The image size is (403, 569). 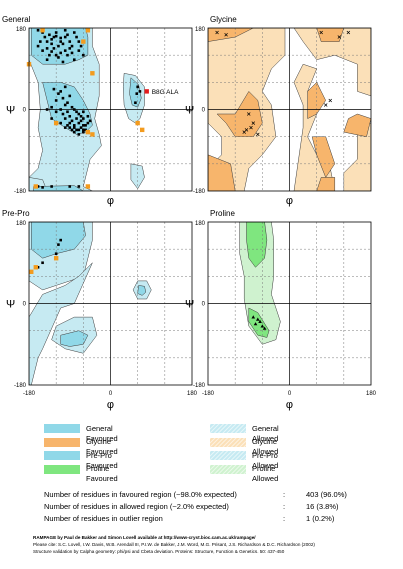 I want to click on stat-value: 403 (96.0%), so click(x=326, y=494).